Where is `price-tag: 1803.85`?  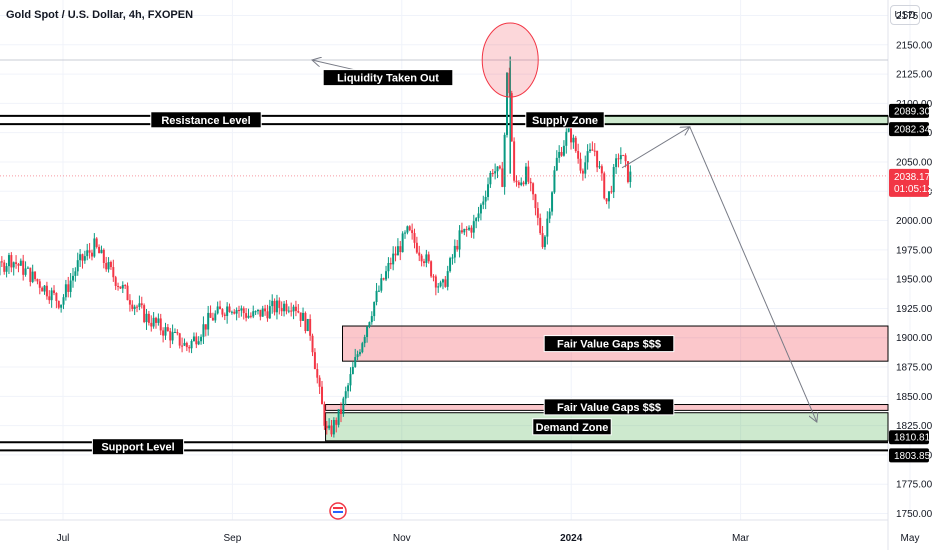 price-tag: 1803.85 is located at coordinates (910, 455).